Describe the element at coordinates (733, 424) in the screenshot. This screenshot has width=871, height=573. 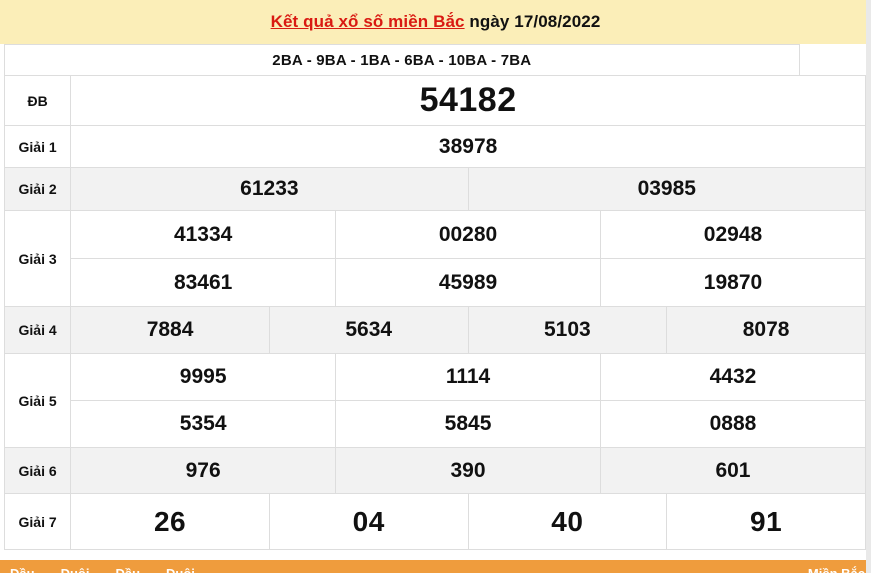
I see `prize-value-g5-5: 0888` at that location.